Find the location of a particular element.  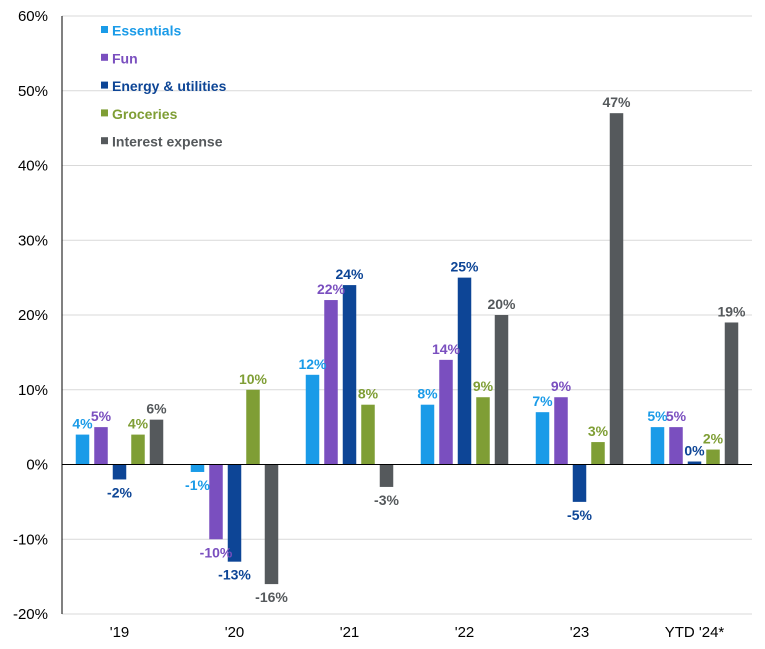

data-label: 22% is located at coordinates (331, 289).